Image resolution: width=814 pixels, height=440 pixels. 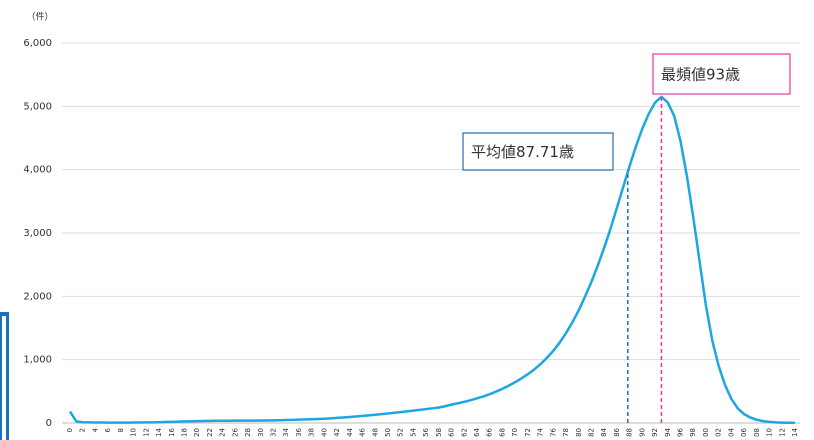 I want to click on y-tick-label: 3,000, so click(x=37, y=233).